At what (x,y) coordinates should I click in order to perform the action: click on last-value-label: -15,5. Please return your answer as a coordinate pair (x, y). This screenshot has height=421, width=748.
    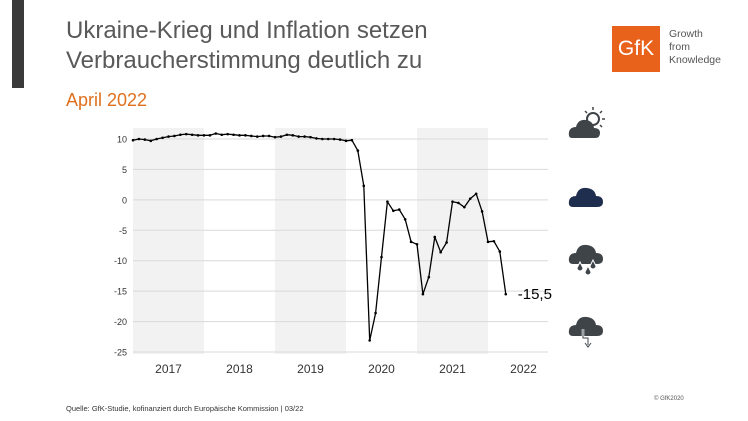
    Looking at the image, I should click on (535, 294).